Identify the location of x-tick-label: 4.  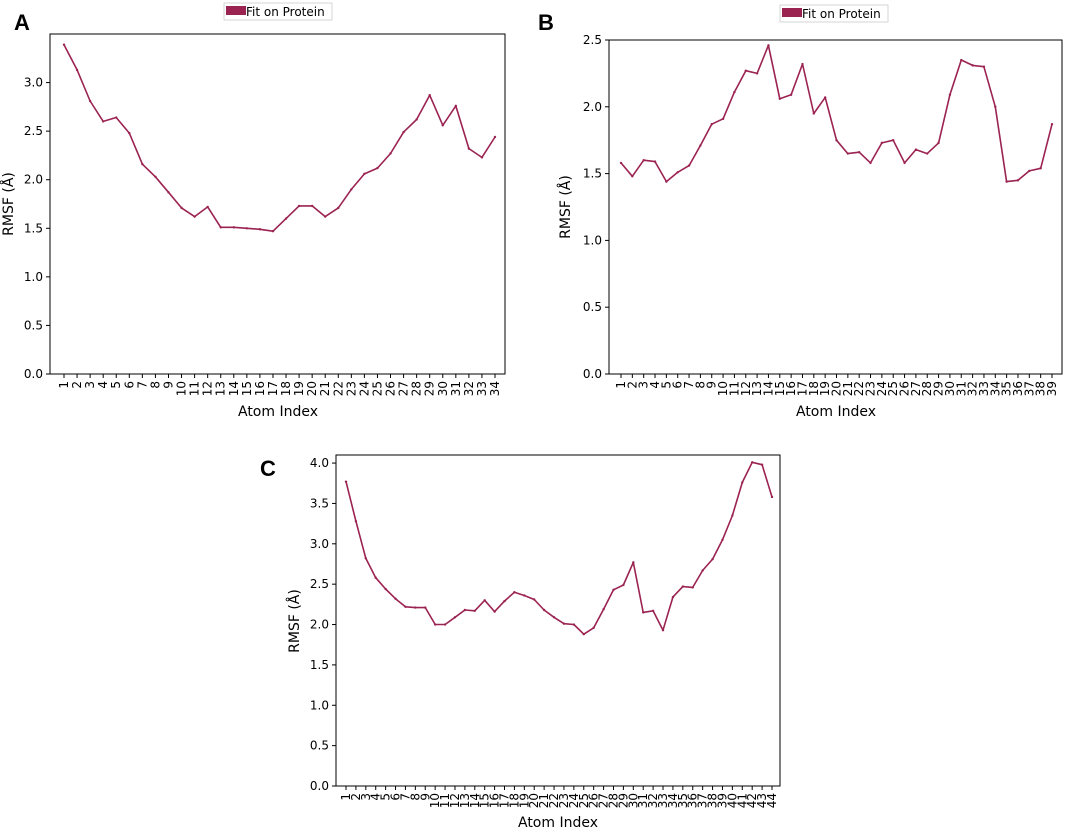
(103, 385).